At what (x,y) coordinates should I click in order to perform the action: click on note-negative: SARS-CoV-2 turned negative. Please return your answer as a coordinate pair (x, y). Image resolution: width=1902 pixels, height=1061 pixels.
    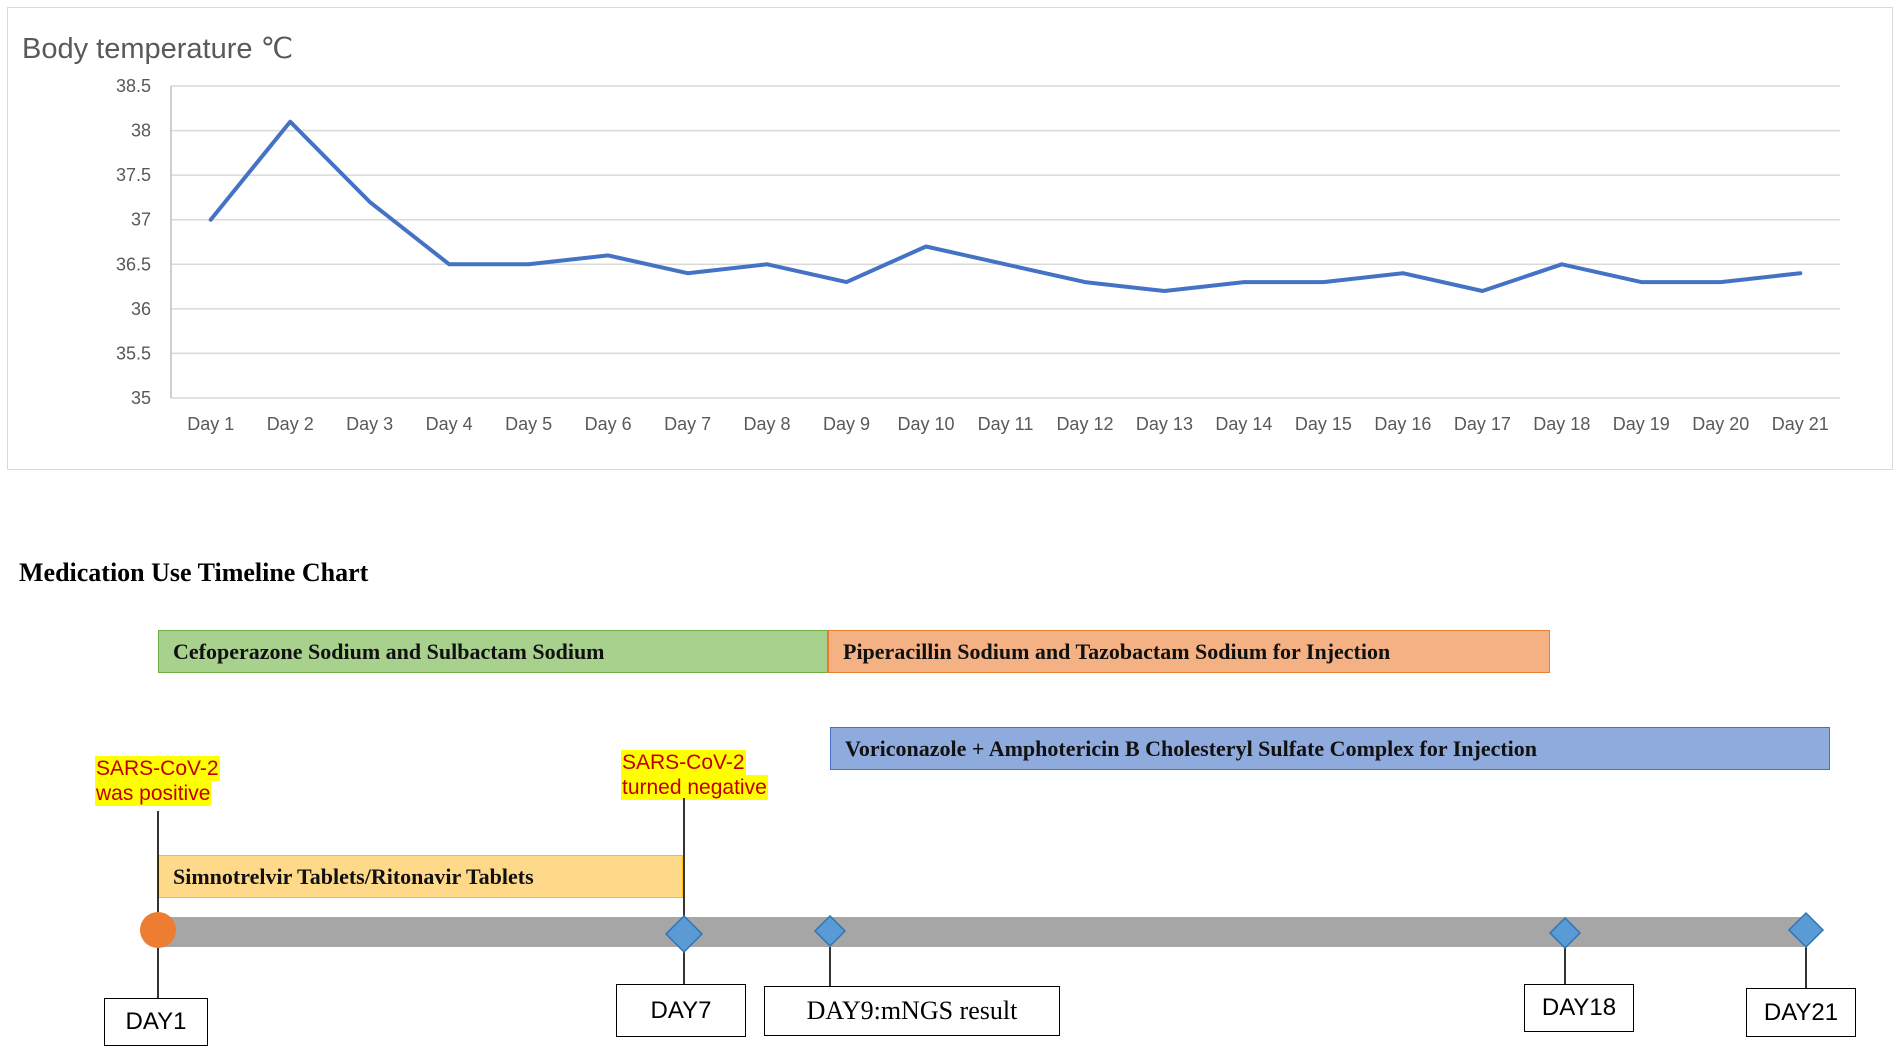
    Looking at the image, I should click on (694, 775).